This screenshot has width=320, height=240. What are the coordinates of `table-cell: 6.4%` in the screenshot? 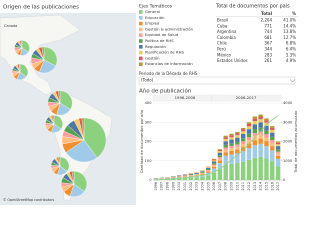 It's located at (291, 49).